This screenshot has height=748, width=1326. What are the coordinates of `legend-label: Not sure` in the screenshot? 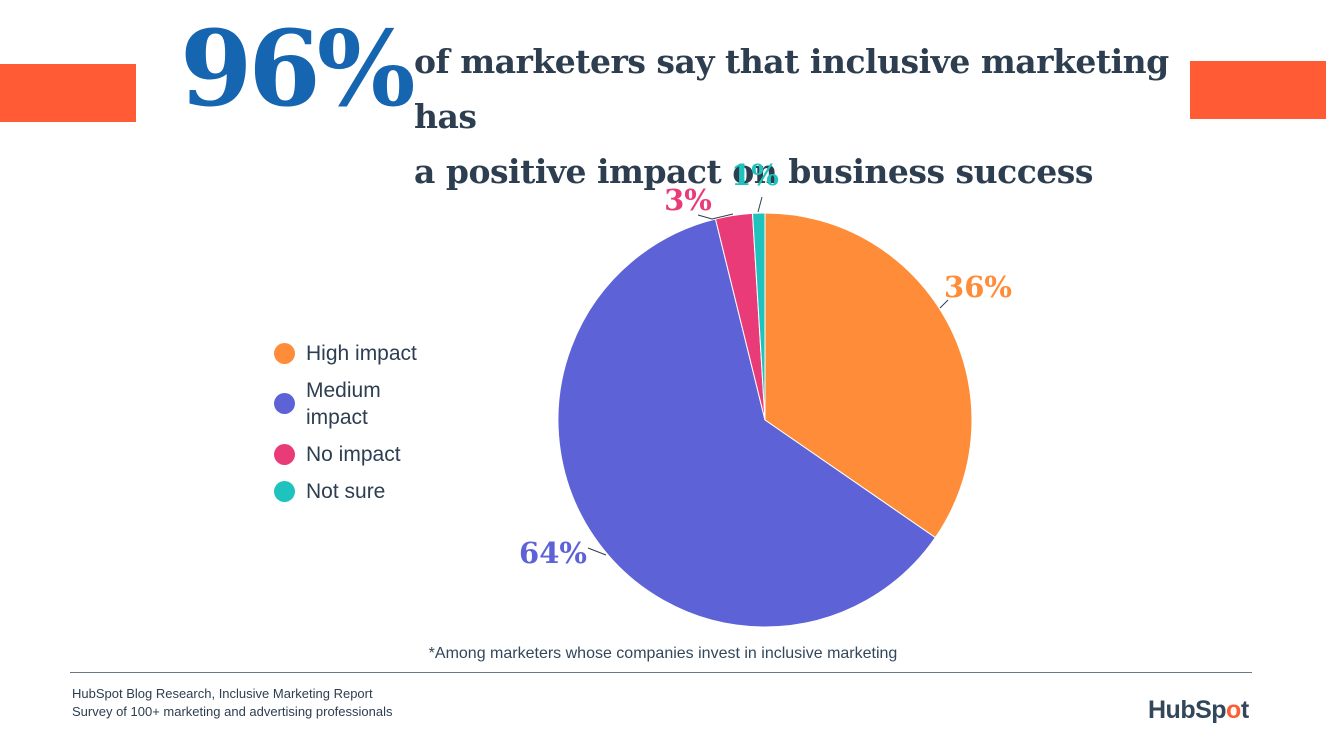 It's located at (346, 491).